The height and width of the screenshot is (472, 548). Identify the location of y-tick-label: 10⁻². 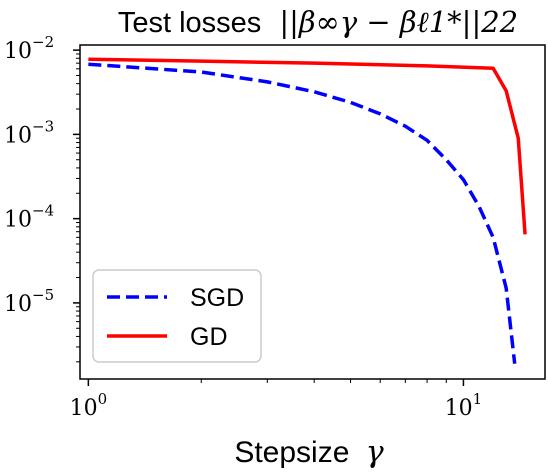
(29, 48).